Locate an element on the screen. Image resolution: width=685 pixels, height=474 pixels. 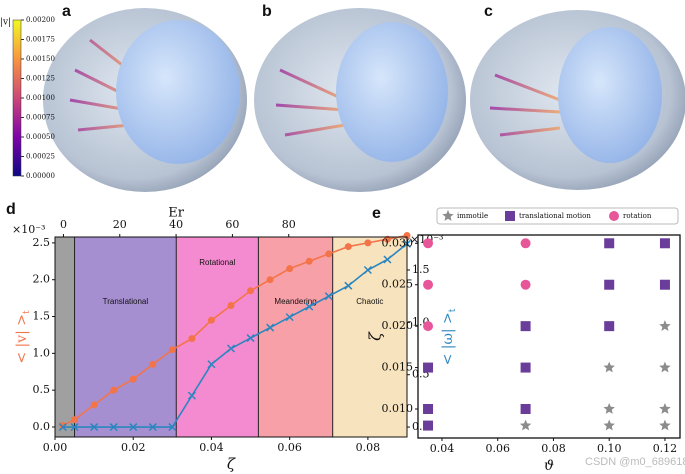
x-tick-label: 0.12 is located at coordinates (665, 448).